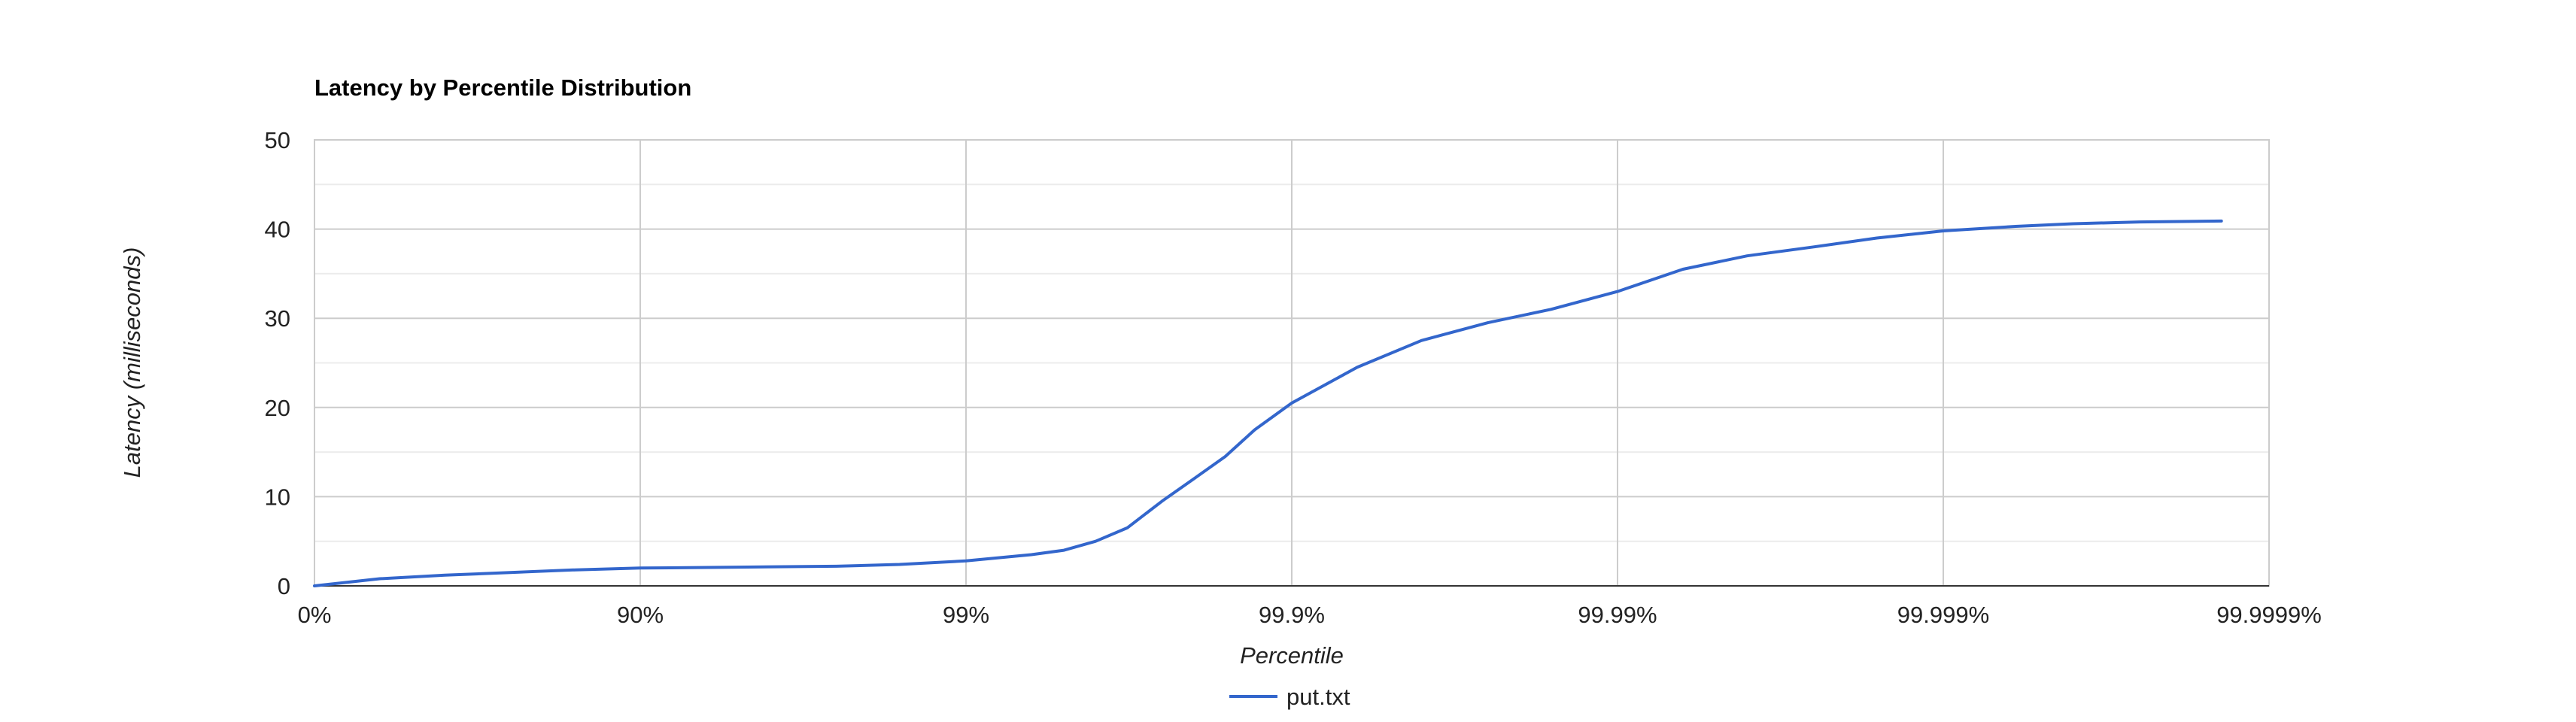  What do you see at coordinates (503, 87) in the screenshot?
I see `chart-title: Latency by Percentile Distribution` at bounding box center [503, 87].